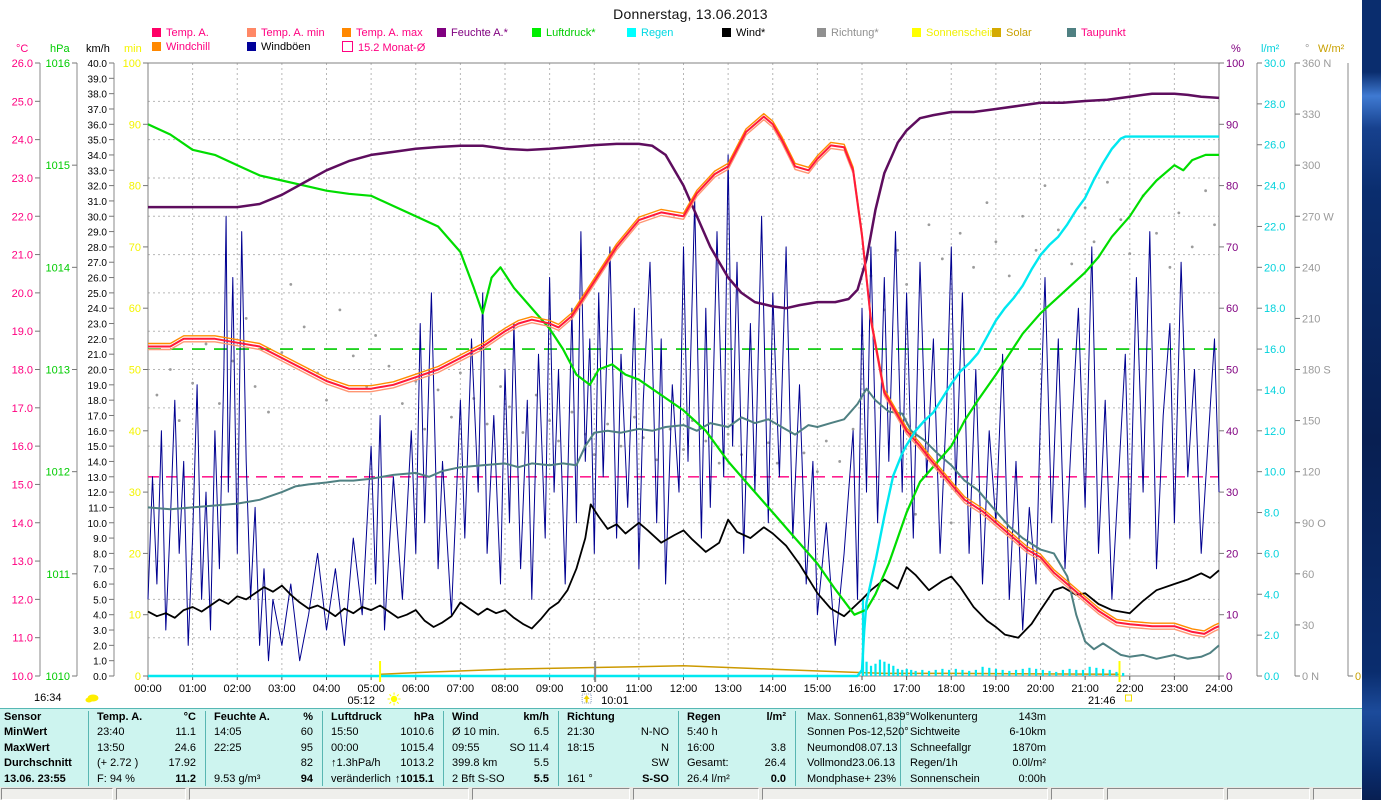  I want to click on info-row: Wolkenunterg 143m, so click(978, 717).